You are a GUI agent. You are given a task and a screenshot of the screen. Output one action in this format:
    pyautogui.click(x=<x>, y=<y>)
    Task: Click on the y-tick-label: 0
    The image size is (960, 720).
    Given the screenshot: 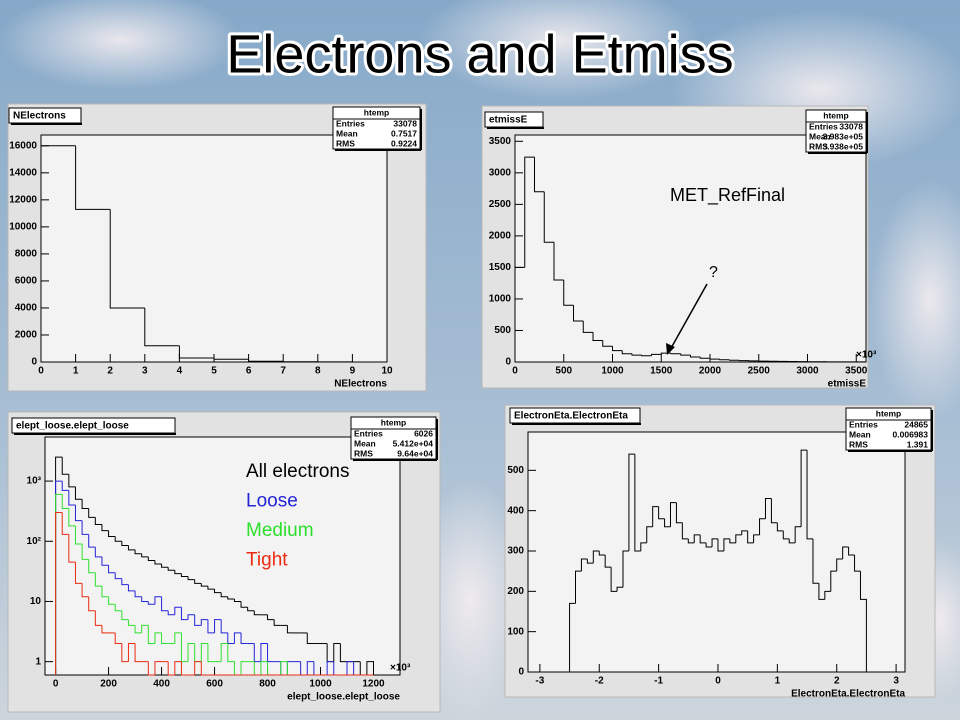 What is the action you would take?
    pyautogui.click(x=521, y=672)
    